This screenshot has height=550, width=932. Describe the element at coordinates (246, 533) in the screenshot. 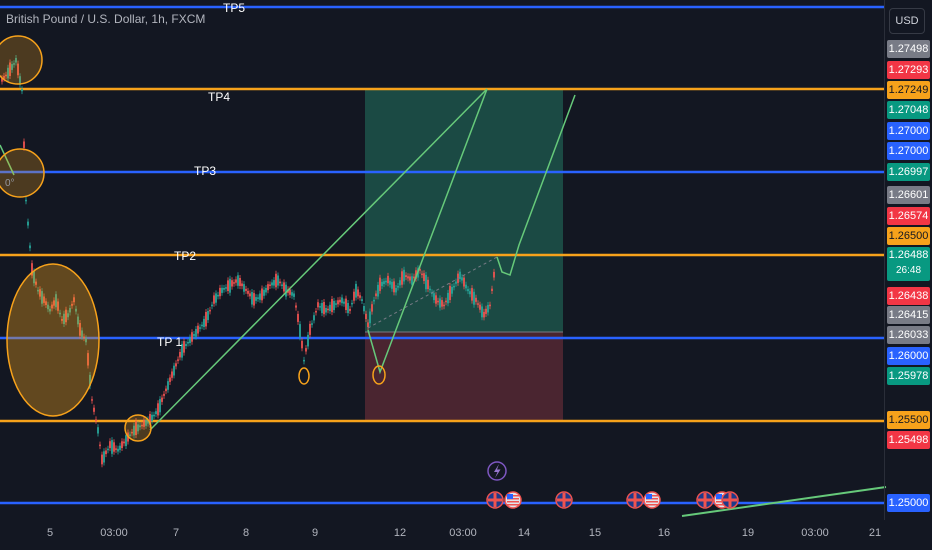

I see `time-label: 8` at that location.